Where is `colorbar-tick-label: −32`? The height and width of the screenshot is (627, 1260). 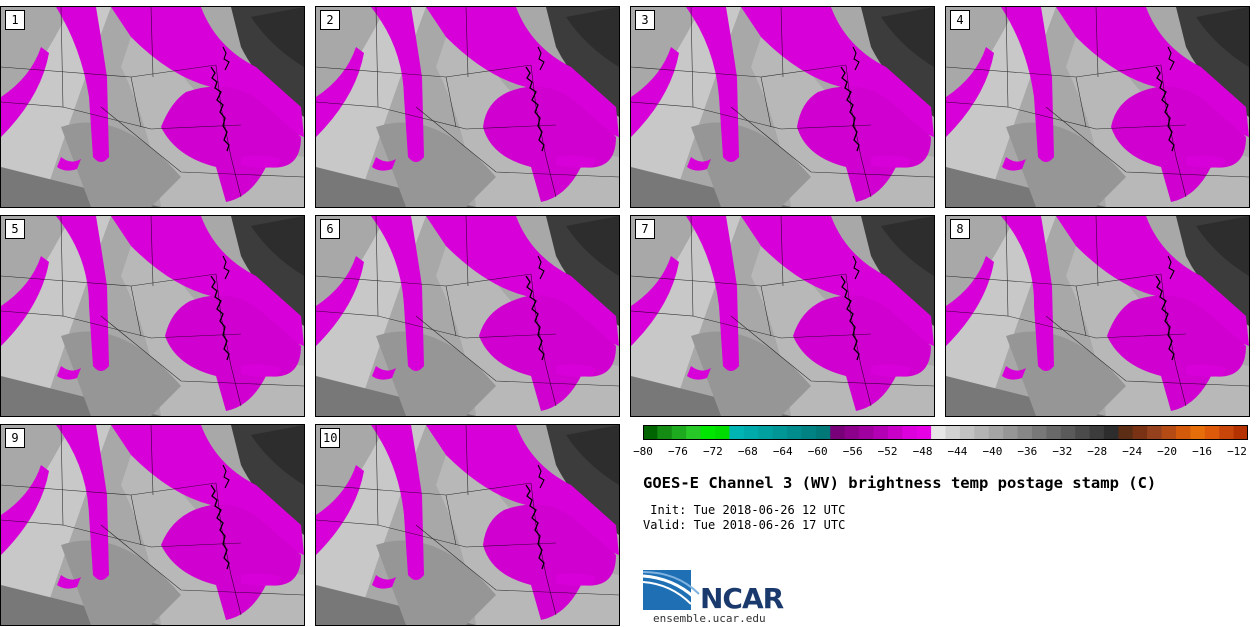 colorbar-tick-label: −32 is located at coordinates (1062, 451).